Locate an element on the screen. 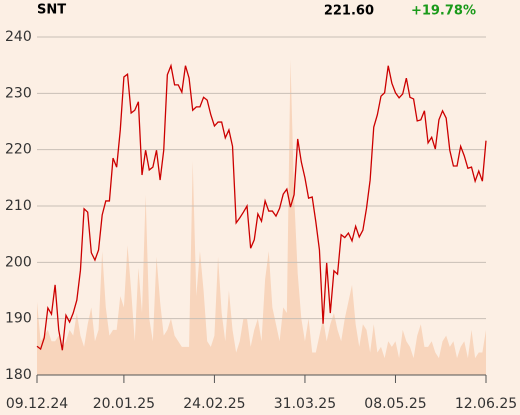  y-tick-label: 240 is located at coordinates (18, 37).